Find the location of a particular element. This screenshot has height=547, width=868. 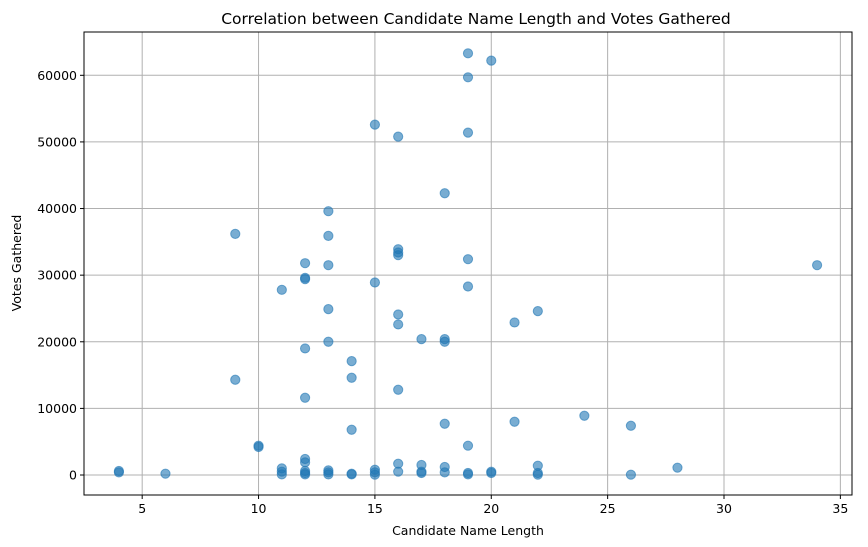

x-tick-label: 10 is located at coordinates (259, 508).